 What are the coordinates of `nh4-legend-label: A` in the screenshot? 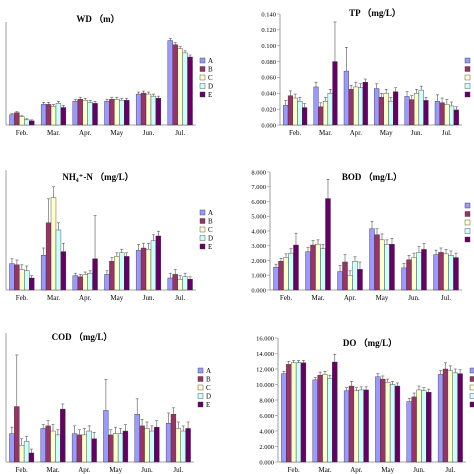 It's located at (210, 213).